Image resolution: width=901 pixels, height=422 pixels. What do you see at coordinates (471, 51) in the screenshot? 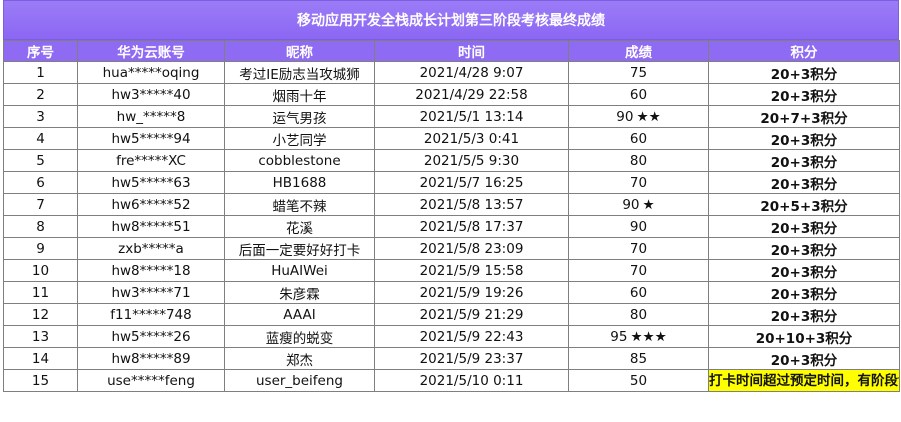
I see `column-header-time: 时间` at bounding box center [471, 51].